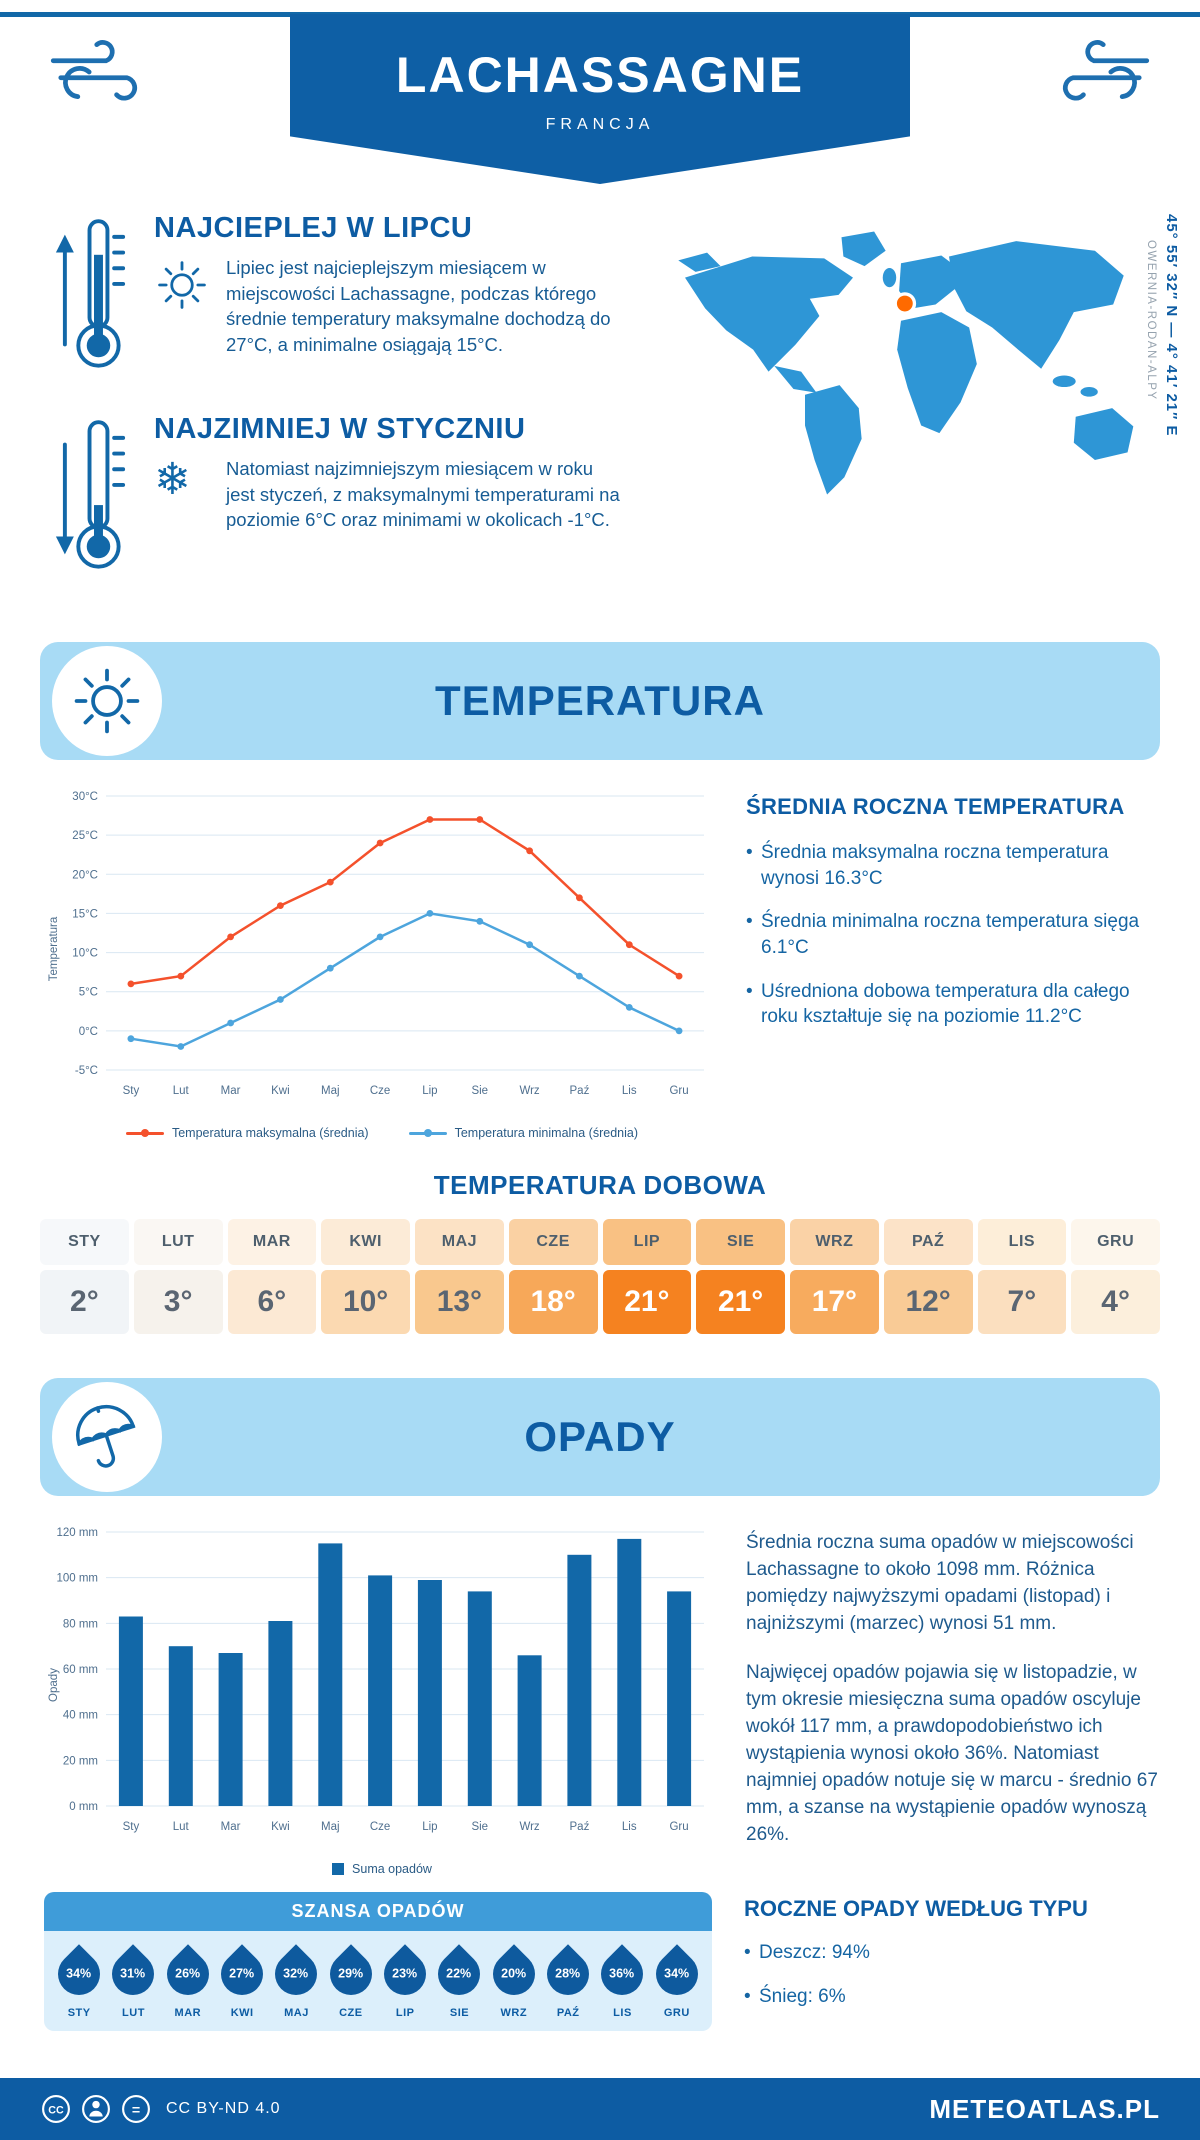 The image size is (1200, 2140). What do you see at coordinates (405, 933) in the screenshot?
I see `gridlines` at bounding box center [405, 933].